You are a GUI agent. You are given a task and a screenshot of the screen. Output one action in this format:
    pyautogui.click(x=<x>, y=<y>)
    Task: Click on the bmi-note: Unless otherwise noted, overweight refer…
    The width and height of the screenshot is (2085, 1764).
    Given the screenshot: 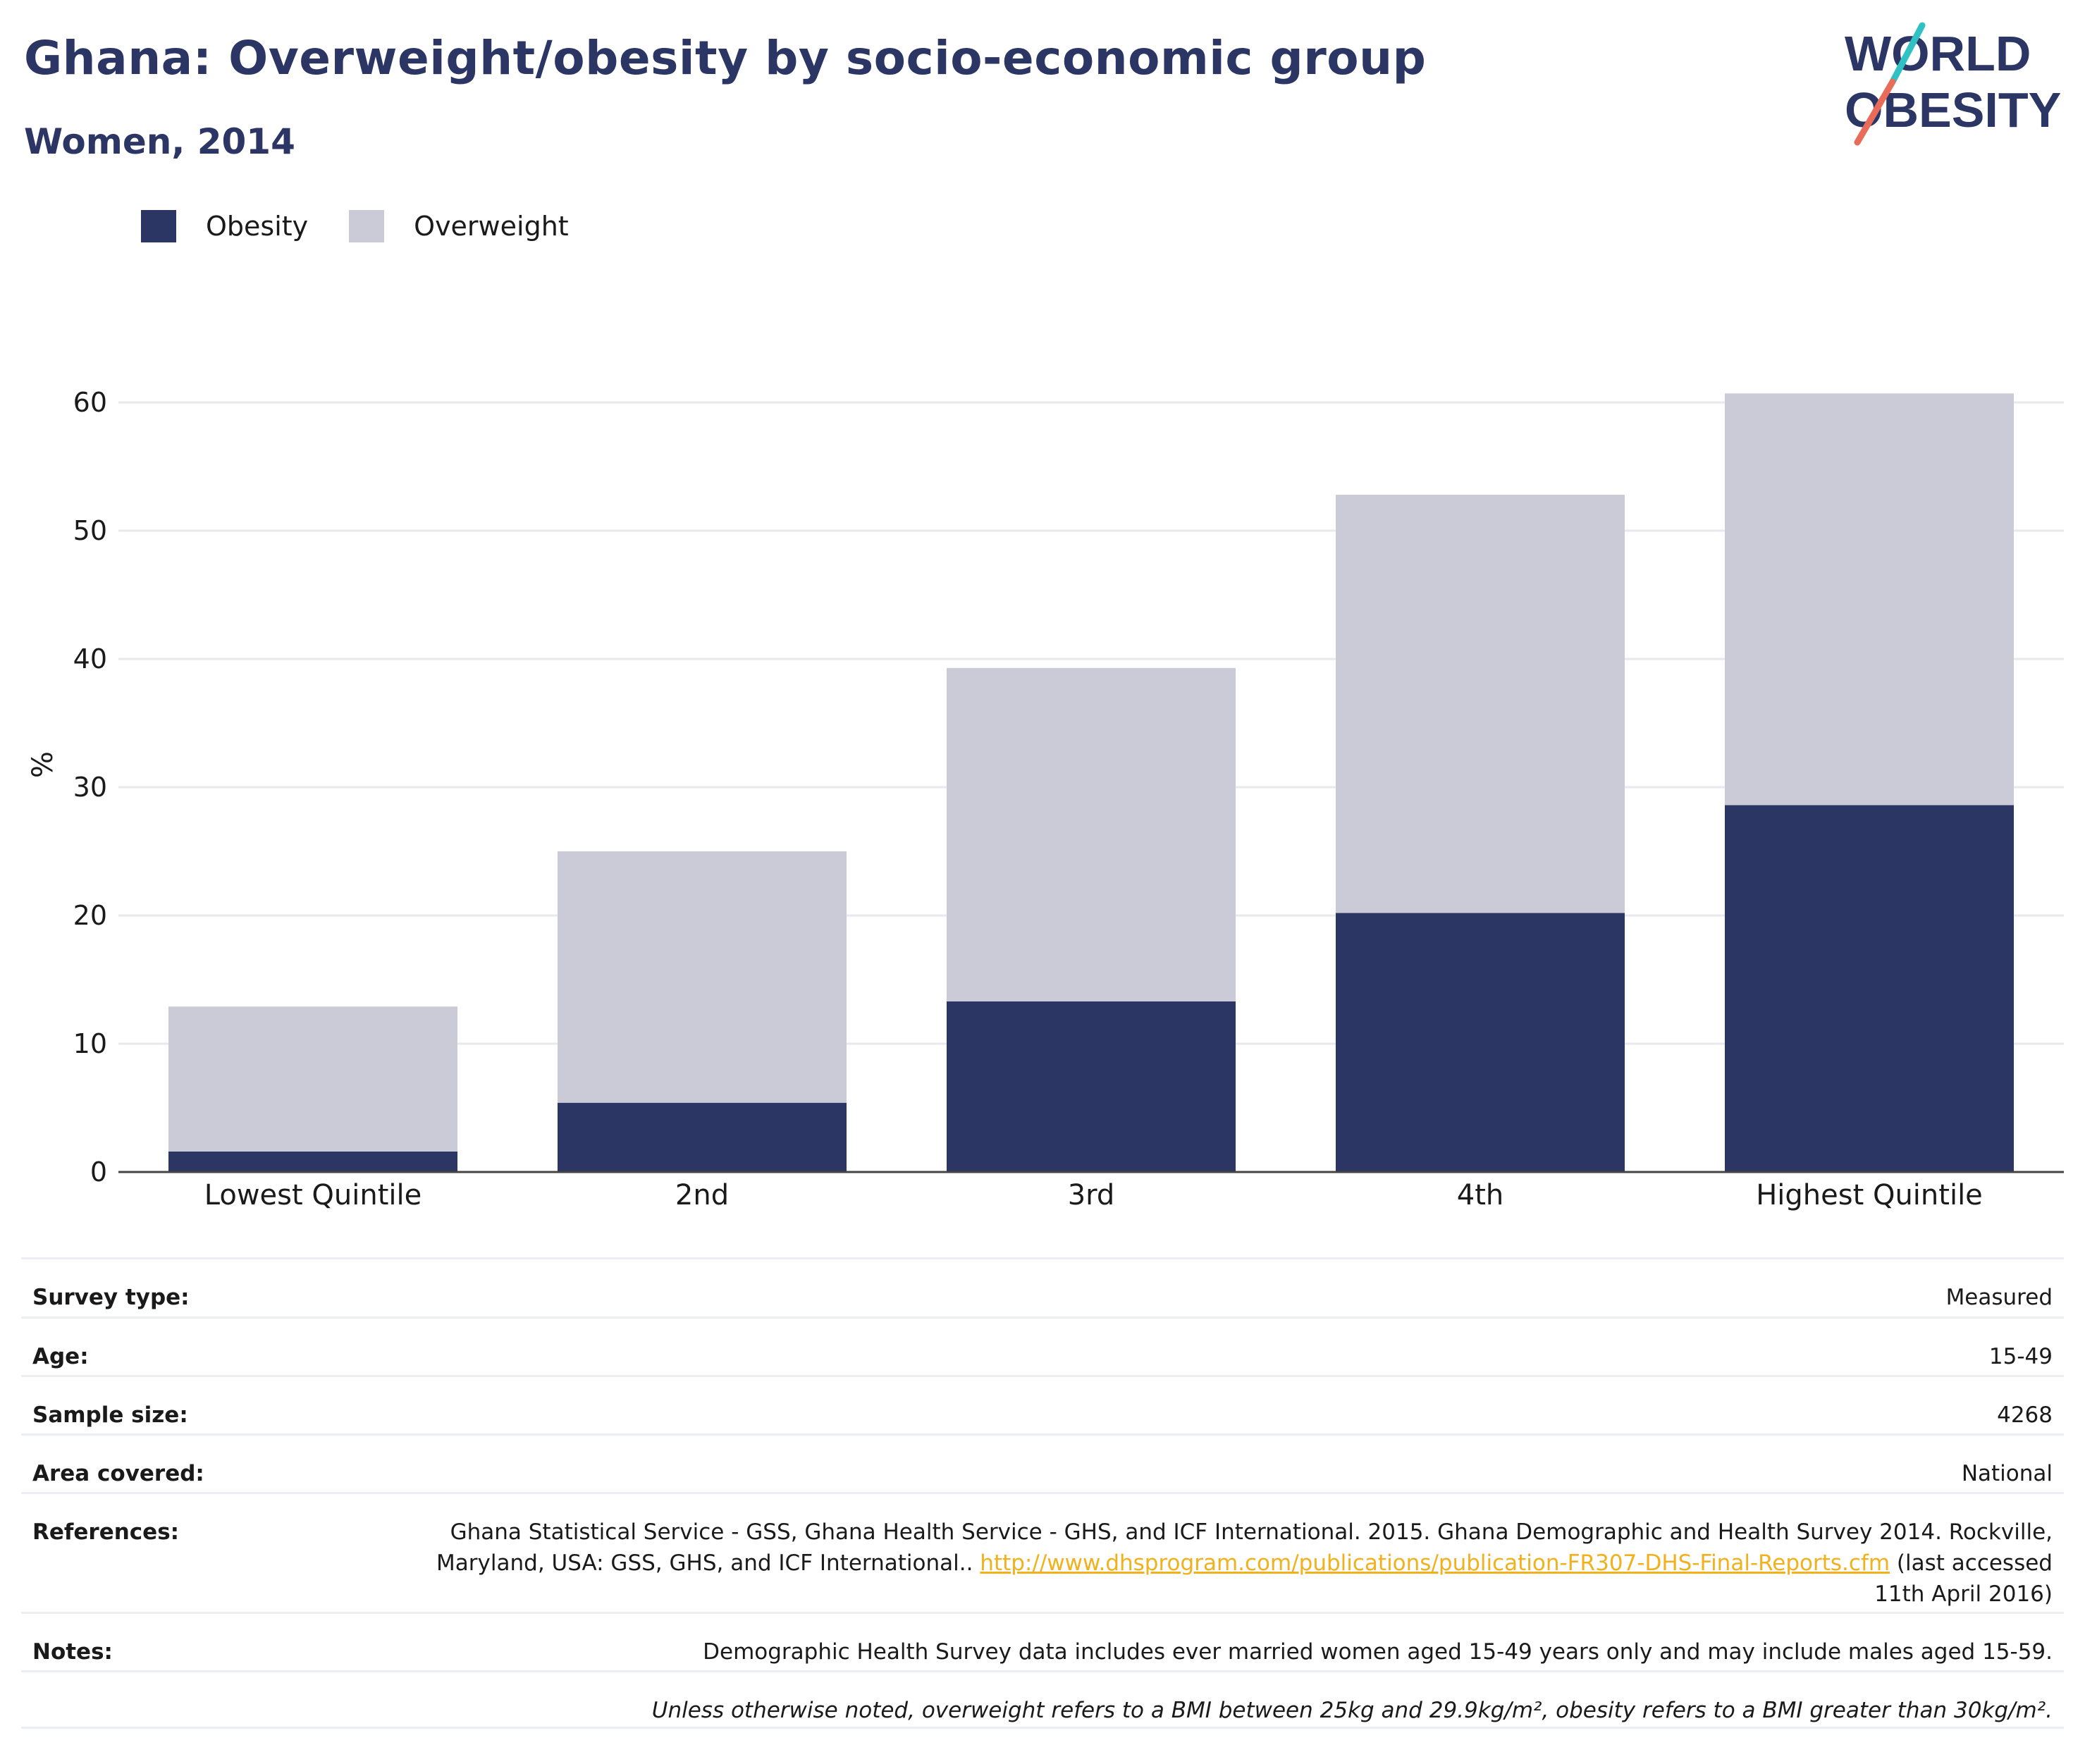 What is the action you would take?
    pyautogui.click(x=1352, y=1710)
    